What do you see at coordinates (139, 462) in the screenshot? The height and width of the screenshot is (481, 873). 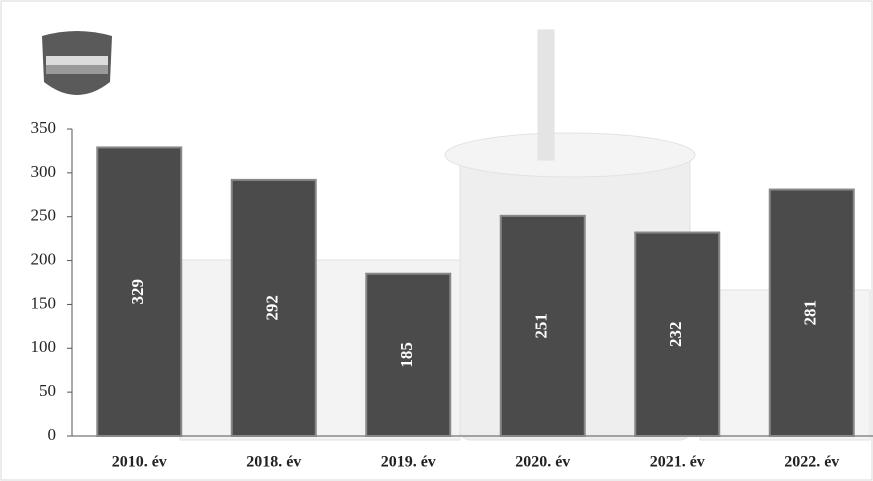 I see `x-tick-label: 2010. év` at bounding box center [139, 462].